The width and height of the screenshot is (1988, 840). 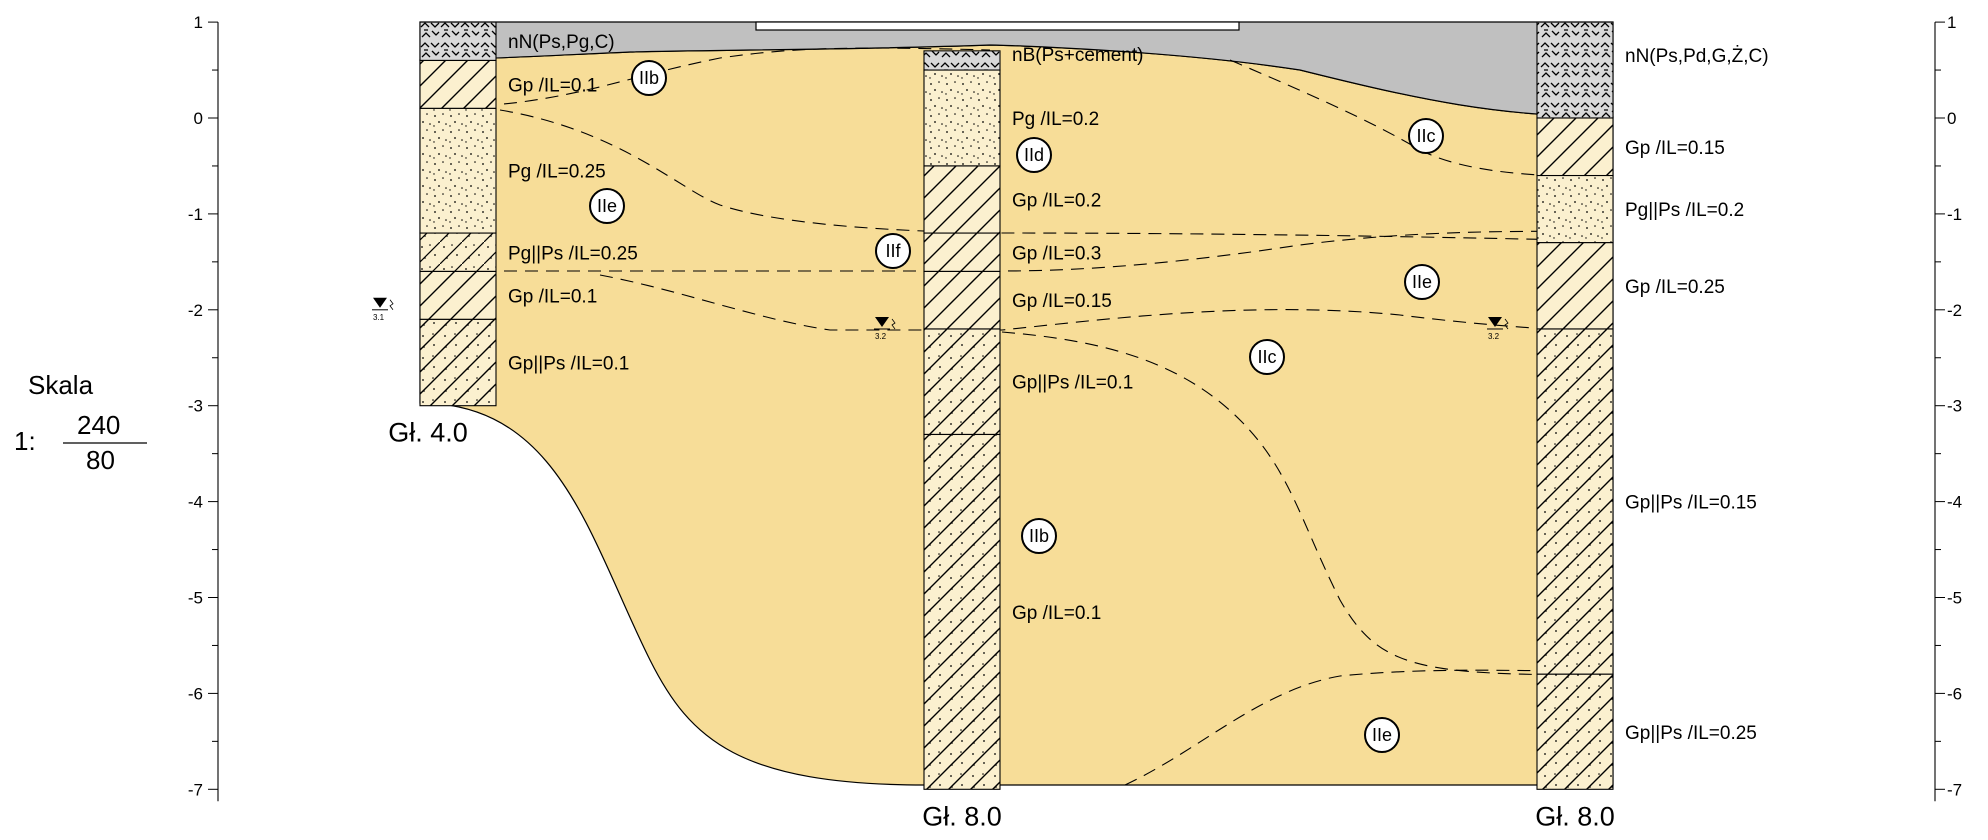 I want to click on depth-axis-right: 1 0 -1 -2 -3 -4 -5 -6 -7, so click(x=1948, y=407).